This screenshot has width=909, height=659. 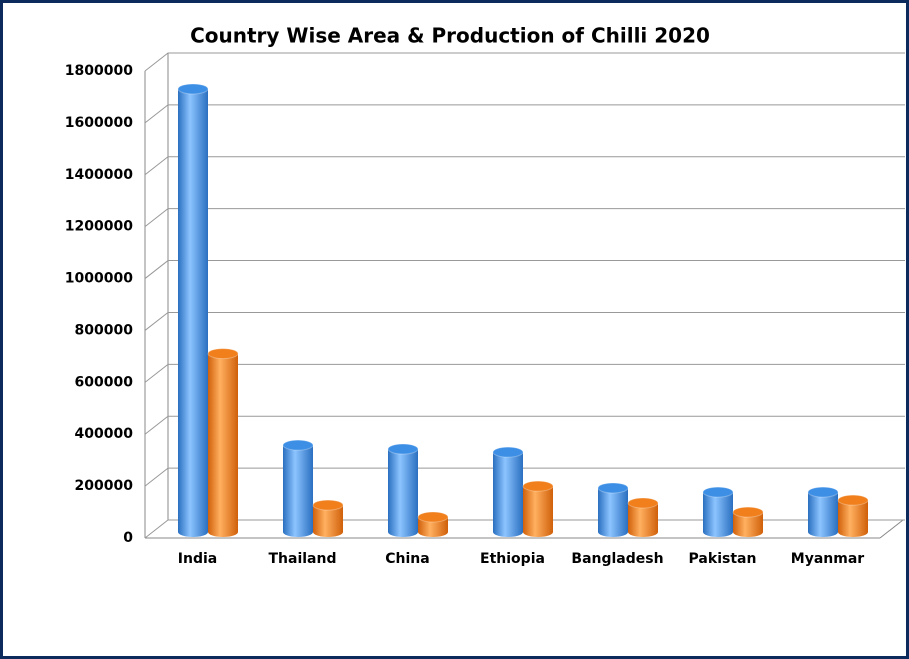 What do you see at coordinates (723, 559) in the screenshot?
I see `x-tick-label: Pakistan` at bounding box center [723, 559].